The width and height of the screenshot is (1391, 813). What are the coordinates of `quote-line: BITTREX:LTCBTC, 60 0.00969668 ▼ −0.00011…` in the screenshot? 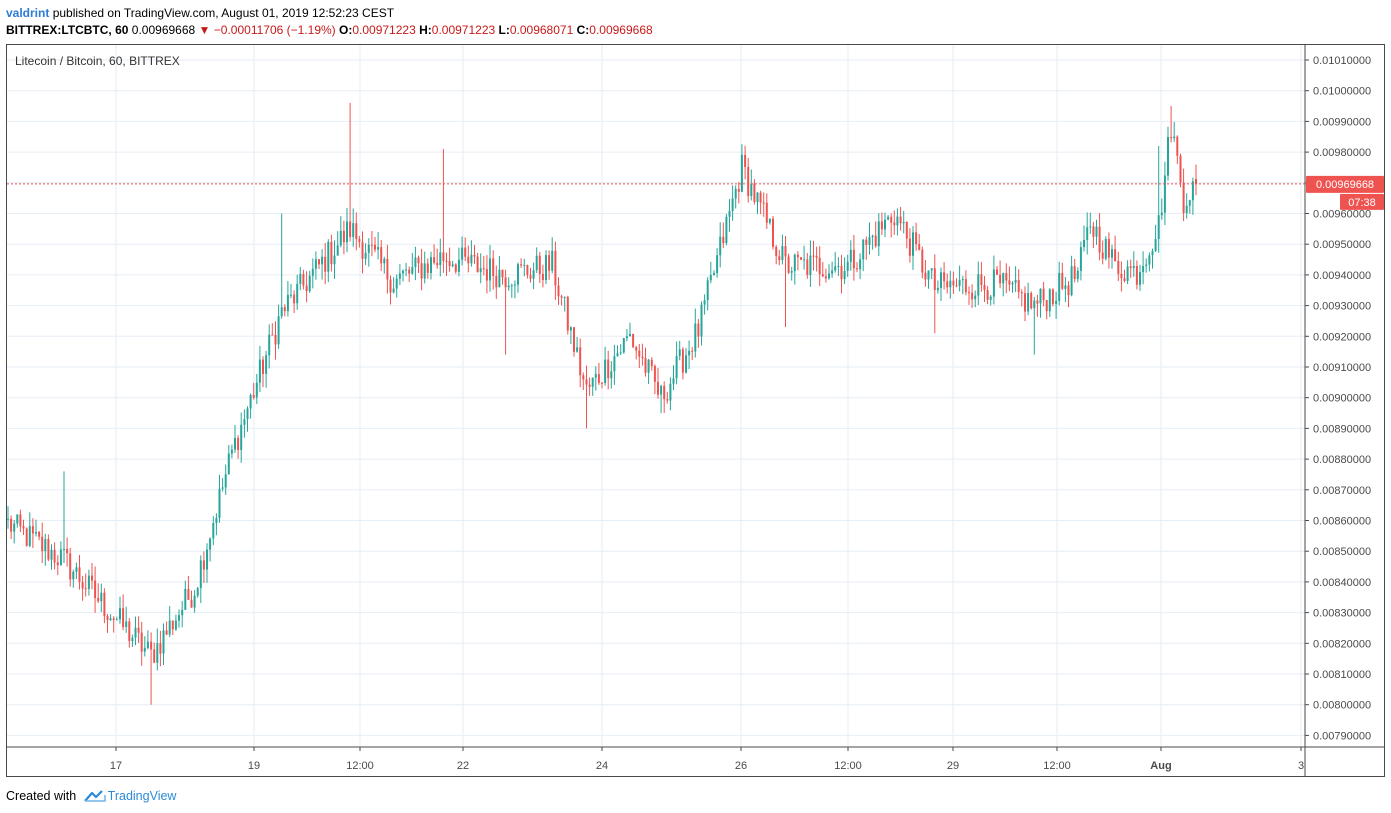 It's located at (329, 30).